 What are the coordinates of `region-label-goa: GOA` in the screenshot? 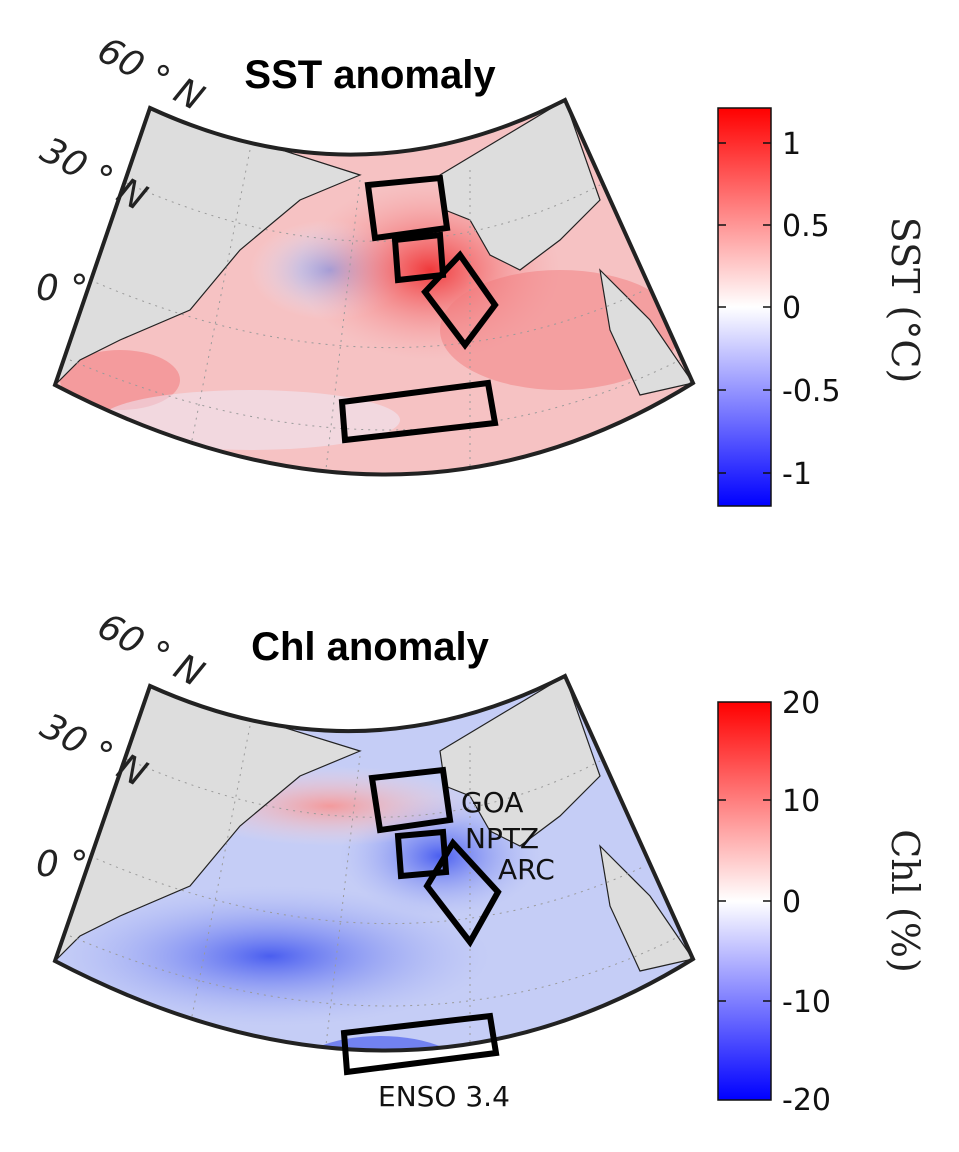 It's located at (492, 802).